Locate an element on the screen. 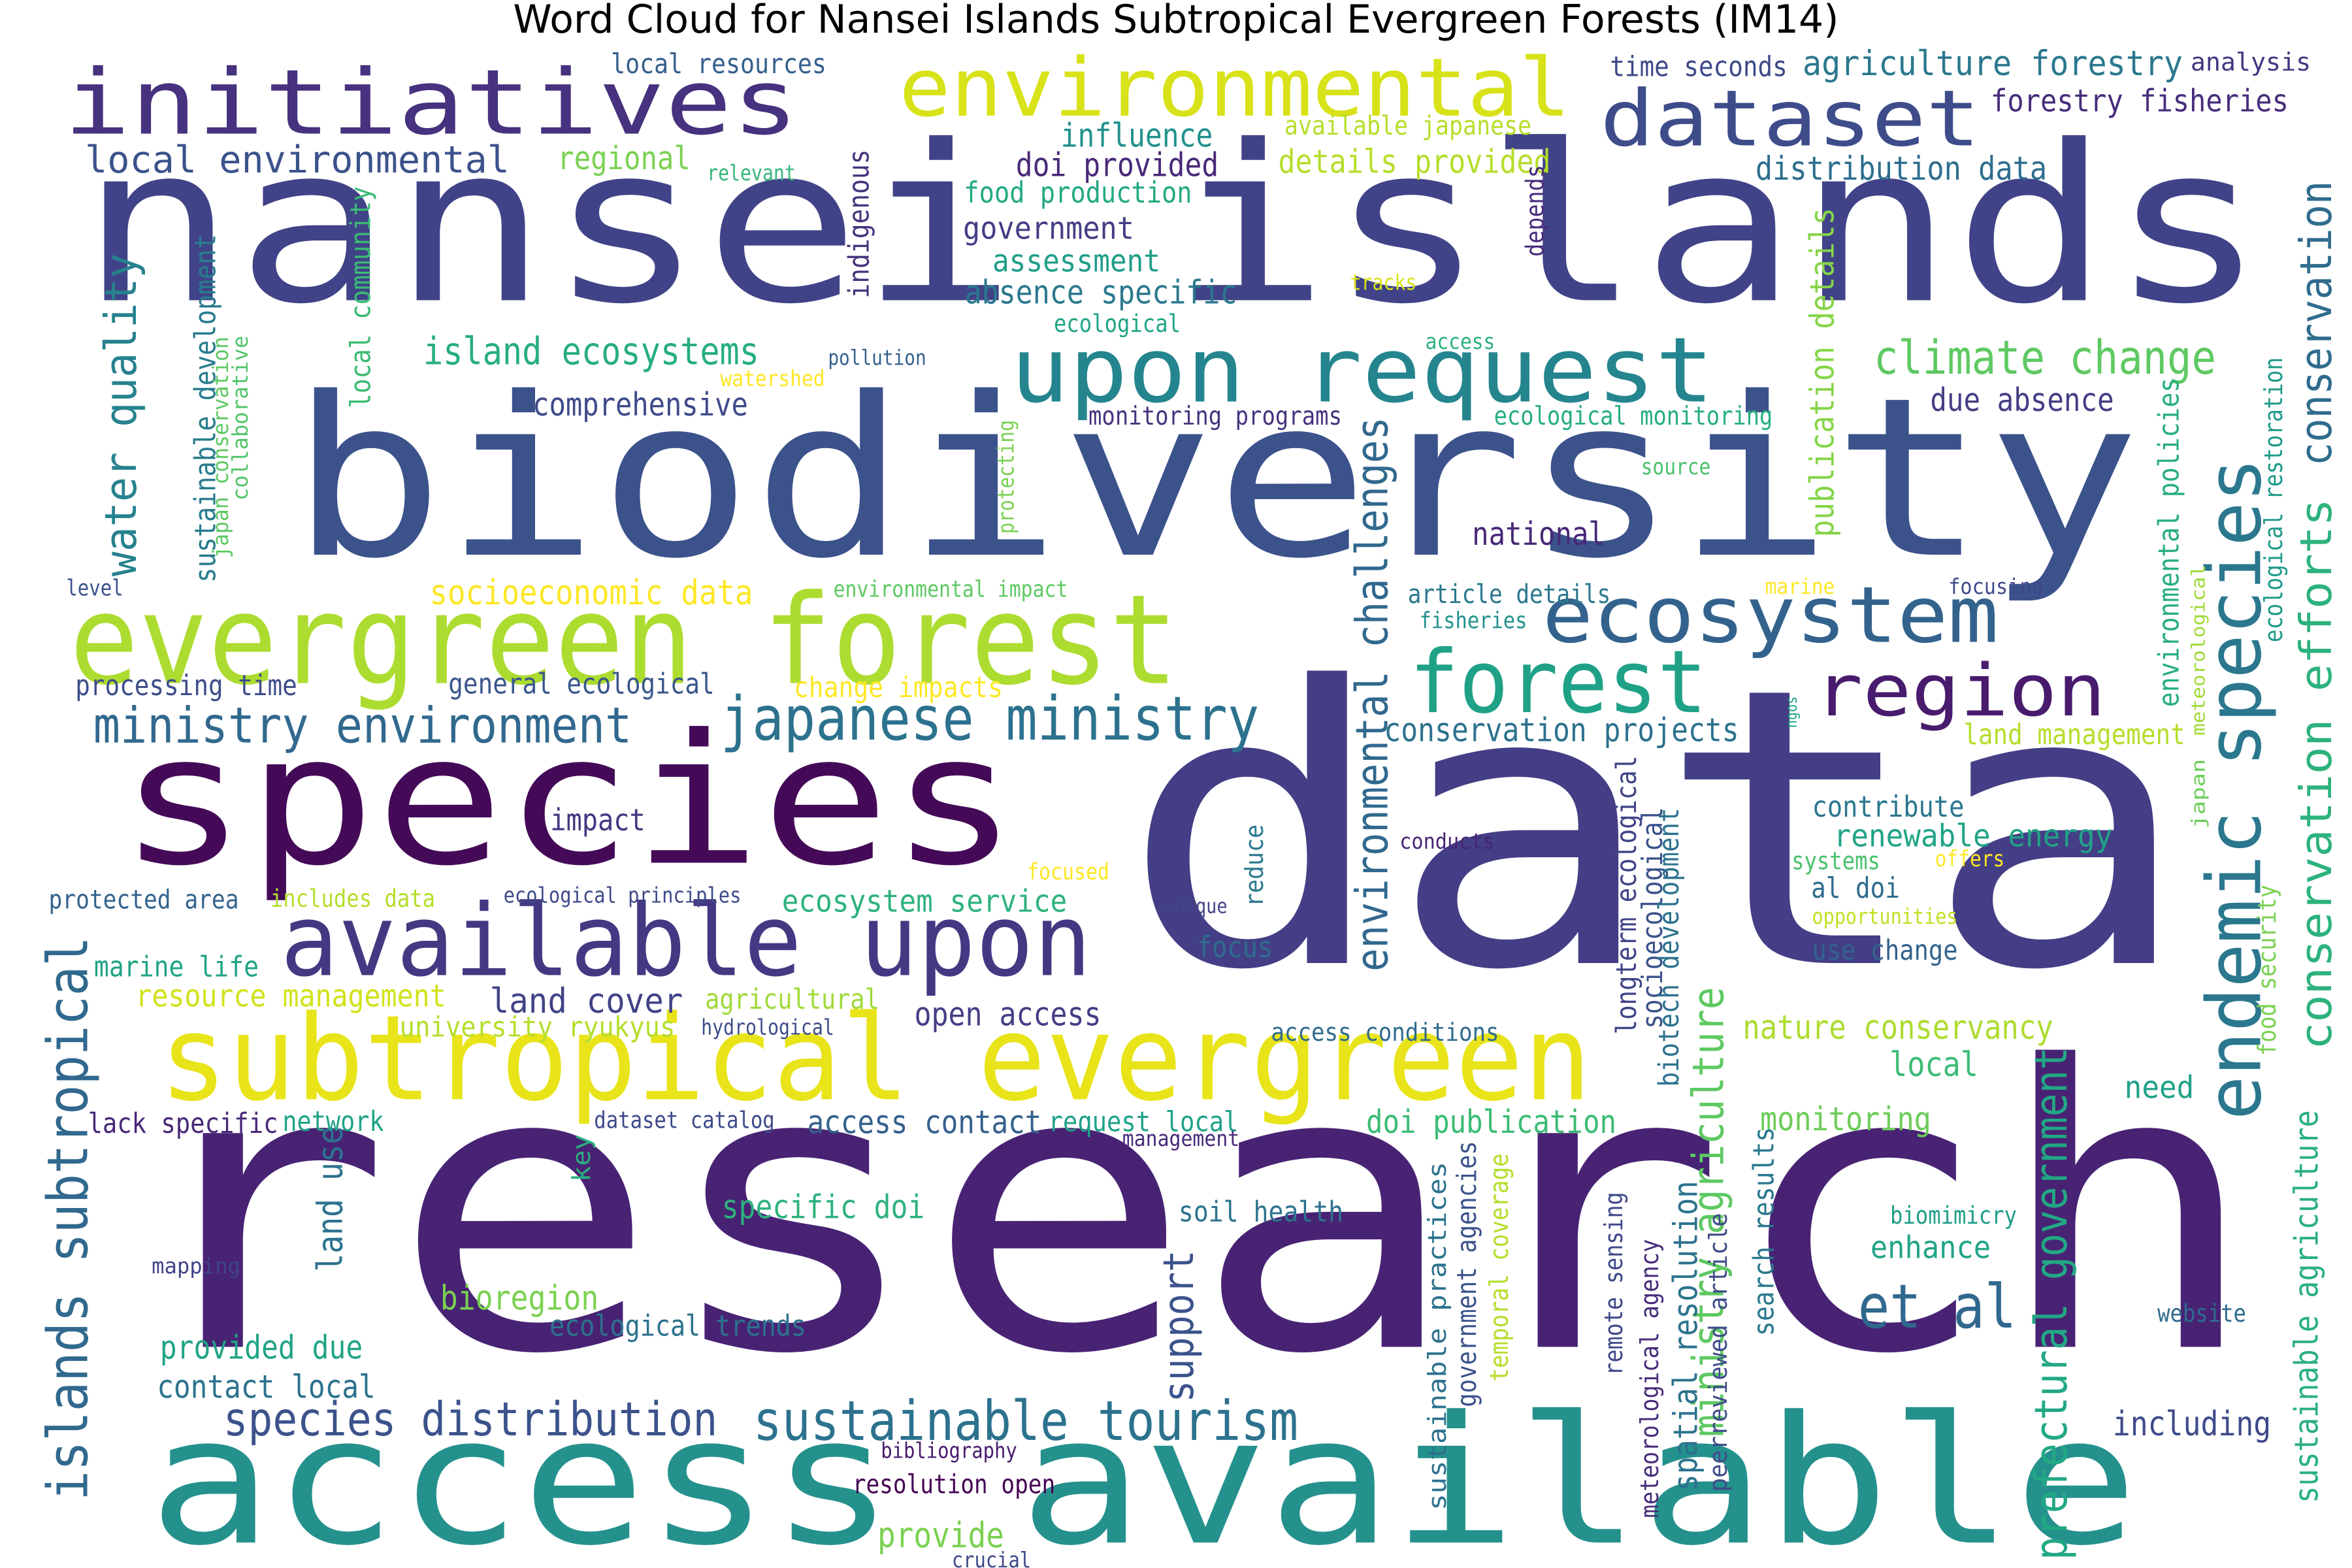 This screenshot has width=2352, height=1568. word-regional: regional is located at coordinates (624, 158).